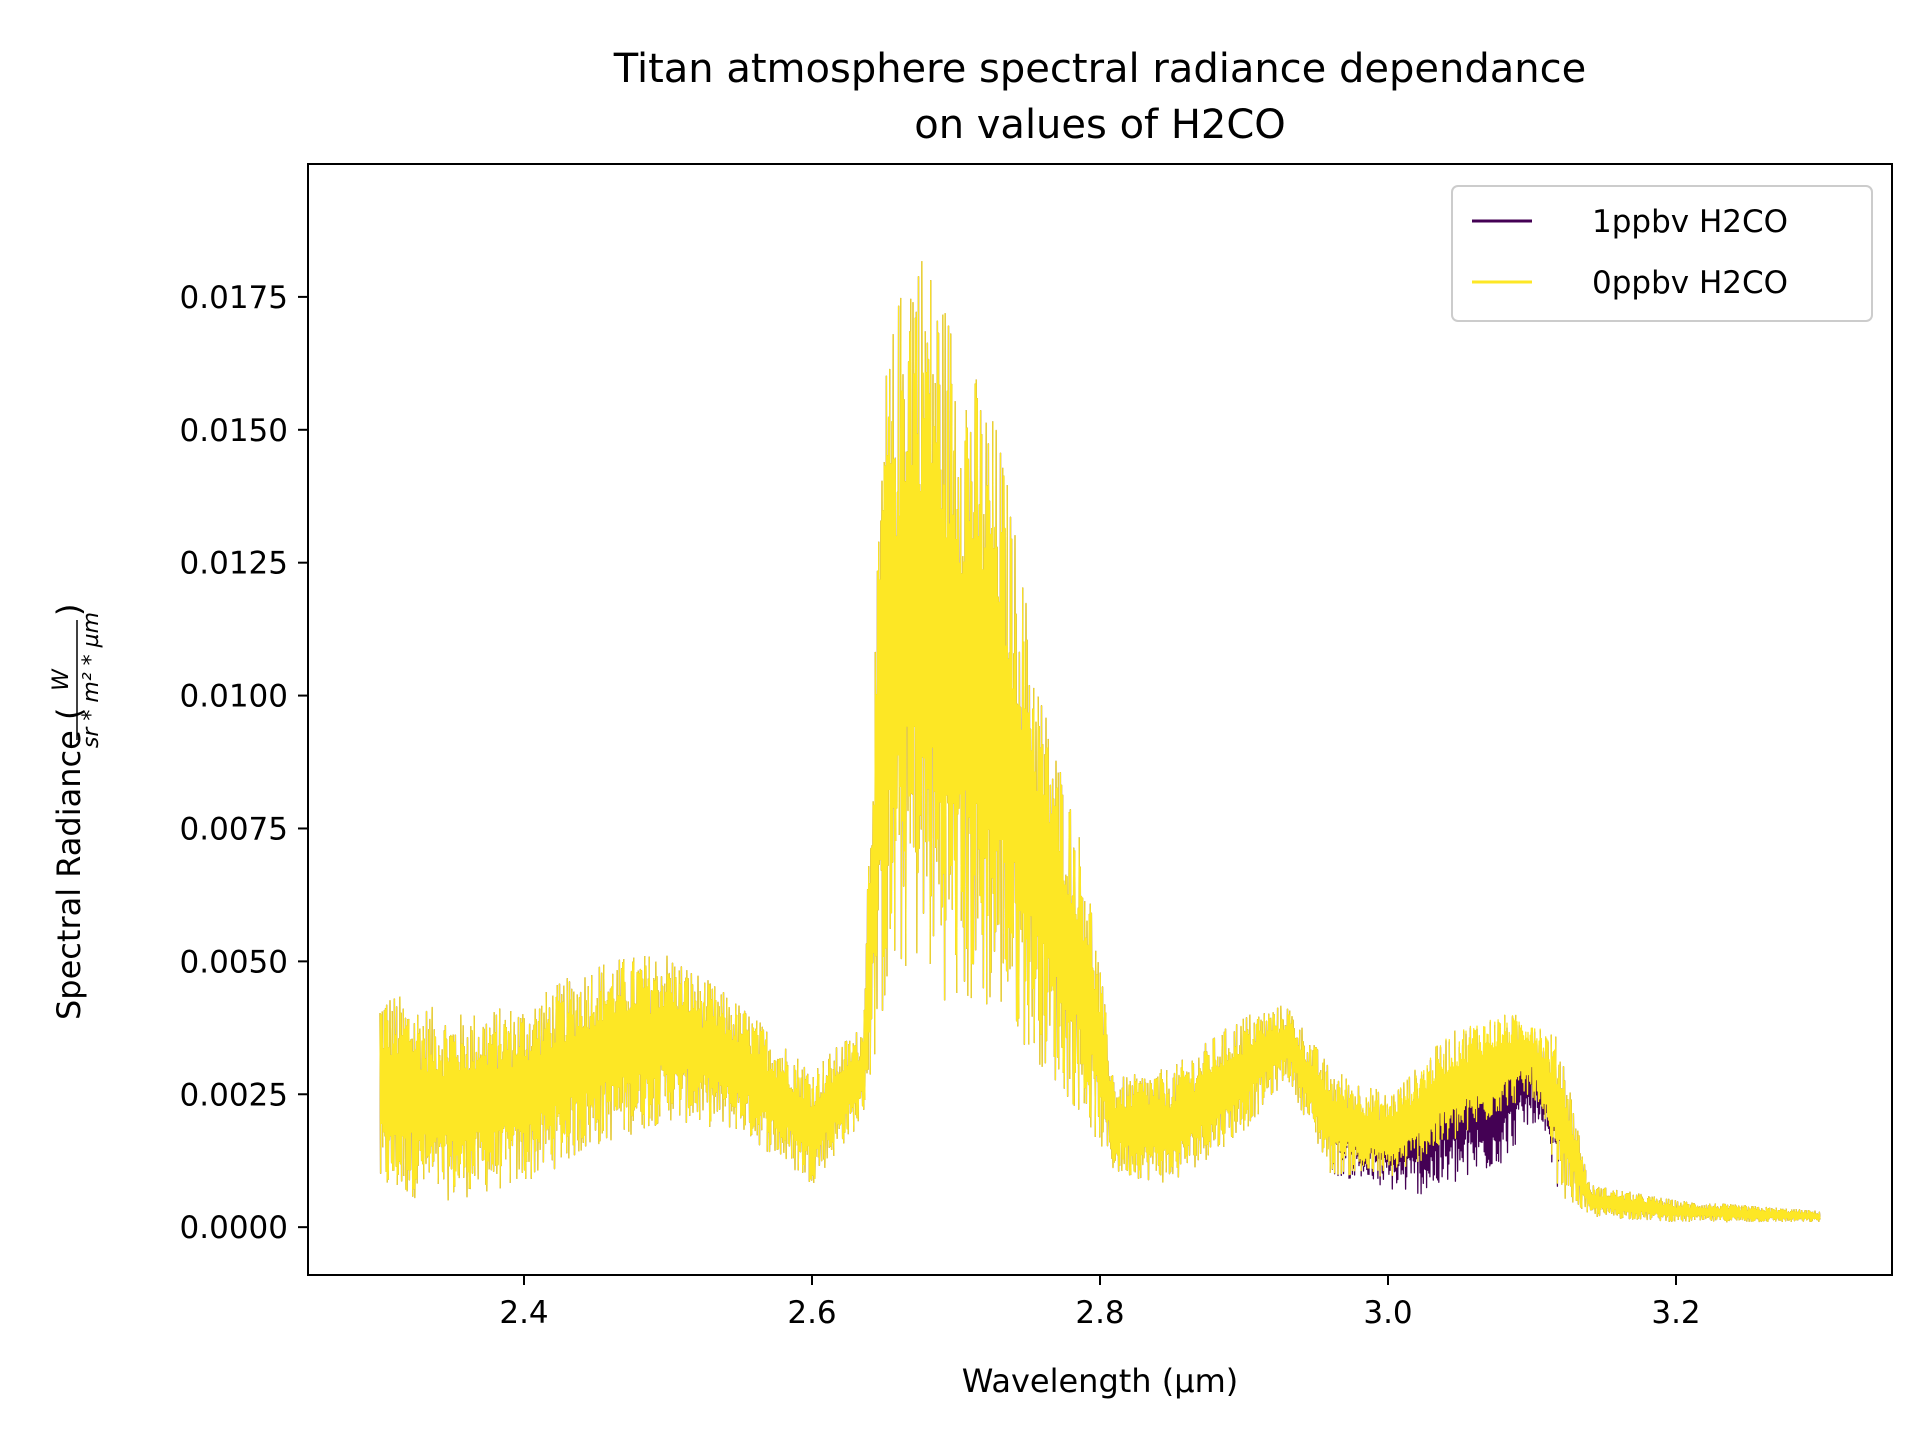  Describe the element at coordinates (234, 697) in the screenshot. I see `y-tick-label: 0.0100` at that location.